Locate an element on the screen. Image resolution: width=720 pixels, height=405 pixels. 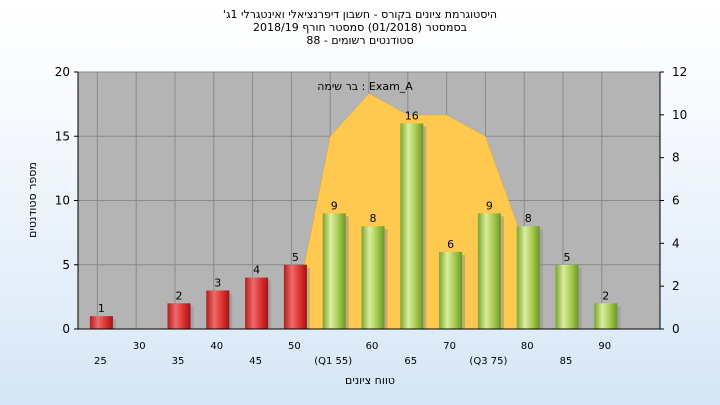
left-tick-label: 20 is located at coordinates (62, 72).